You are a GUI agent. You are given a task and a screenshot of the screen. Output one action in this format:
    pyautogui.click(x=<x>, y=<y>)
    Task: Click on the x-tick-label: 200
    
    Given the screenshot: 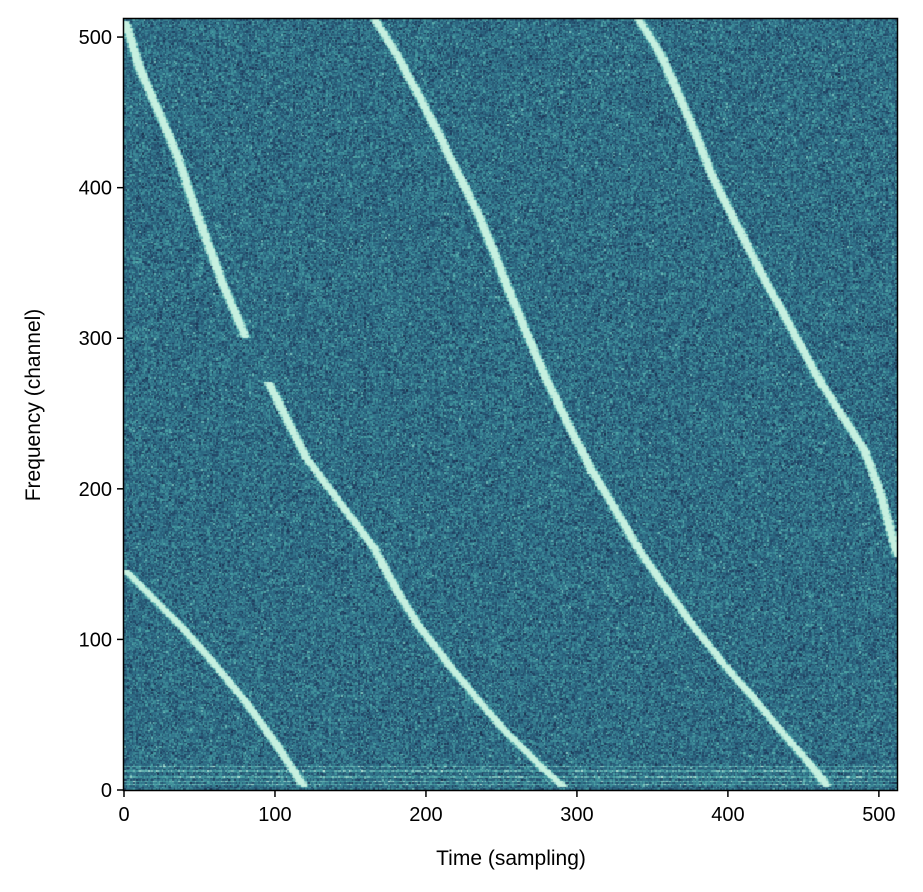 What is the action you would take?
    pyautogui.click(x=425, y=815)
    